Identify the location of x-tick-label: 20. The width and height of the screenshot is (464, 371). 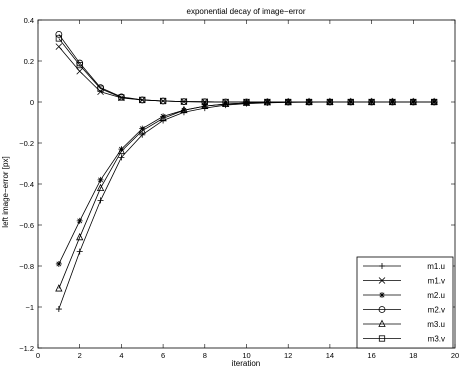
(455, 355).